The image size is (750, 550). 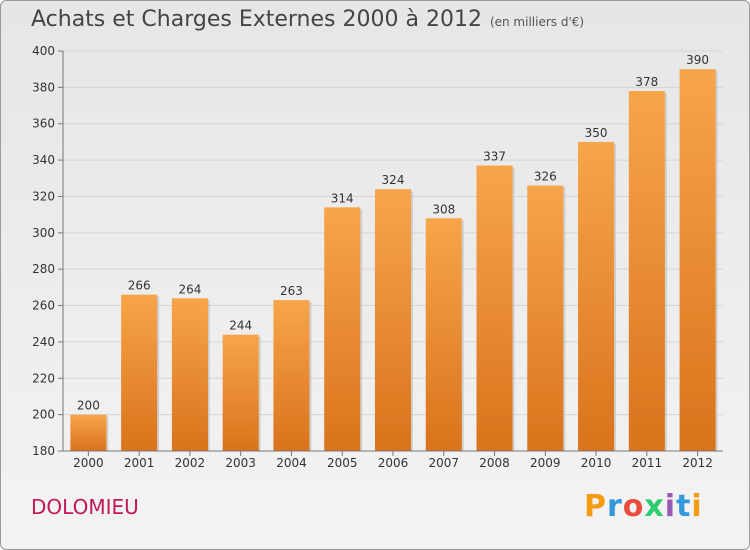 I want to click on x-tick-label: 2005, so click(x=342, y=463).